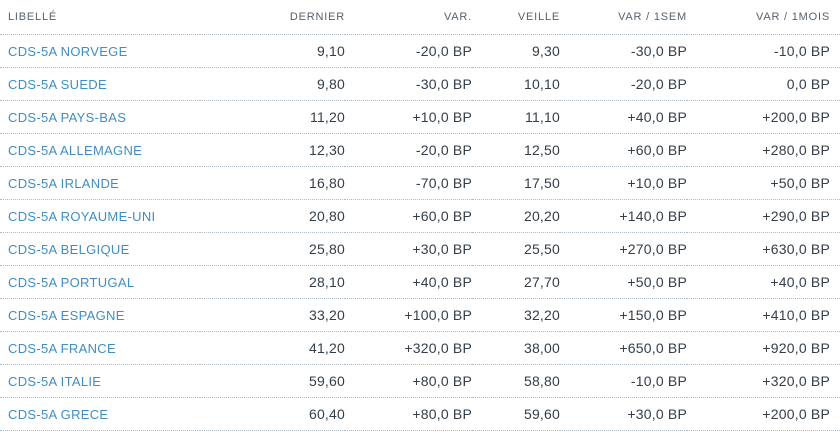  I want to click on veille-value: 11,10, so click(542, 116).